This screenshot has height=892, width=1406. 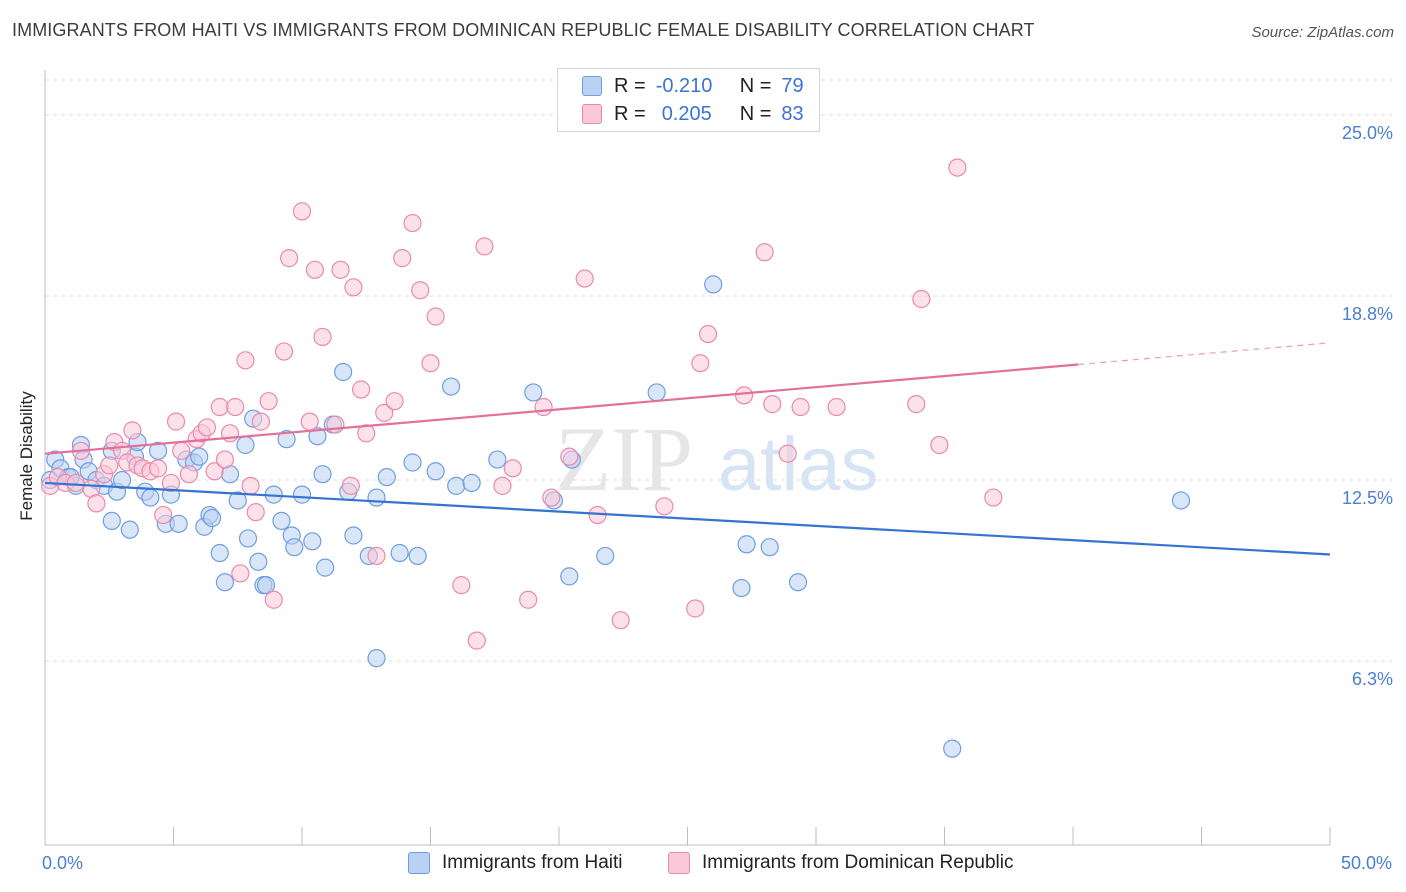 What do you see at coordinates (858, 862) in the screenshot?
I see `legend-label-dominican: Immigrants from Dominican Republic` at bounding box center [858, 862].